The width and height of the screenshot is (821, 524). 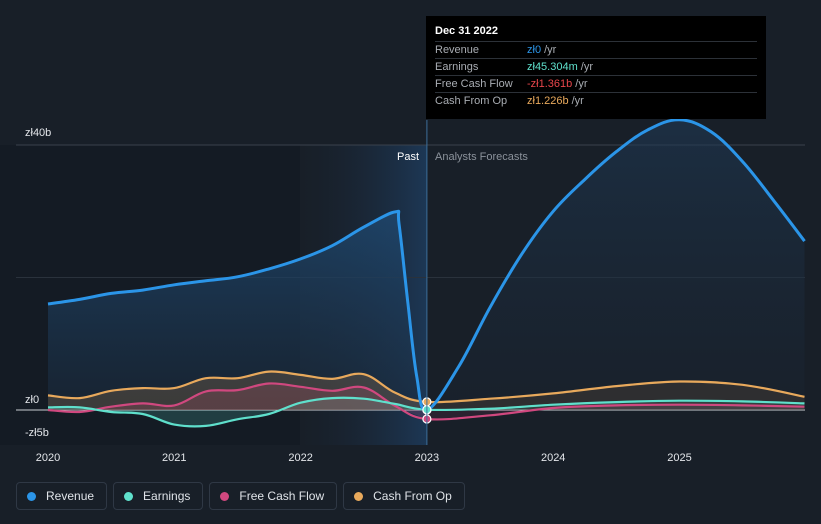 What do you see at coordinates (427, 458) in the screenshot?
I see `x-tick-label: 2023` at bounding box center [427, 458].